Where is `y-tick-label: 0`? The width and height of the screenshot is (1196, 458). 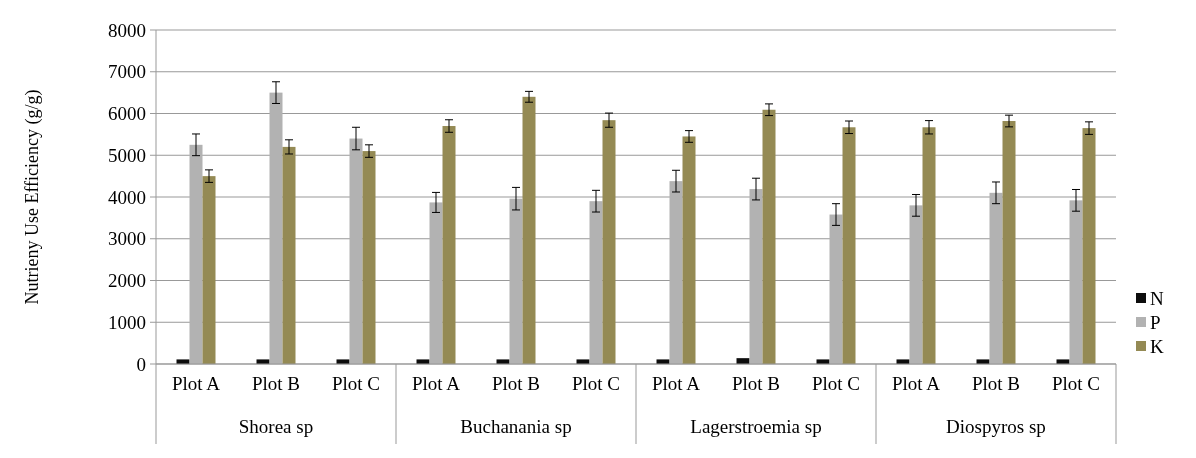
y-tick-label: 0 is located at coordinates (141, 364).